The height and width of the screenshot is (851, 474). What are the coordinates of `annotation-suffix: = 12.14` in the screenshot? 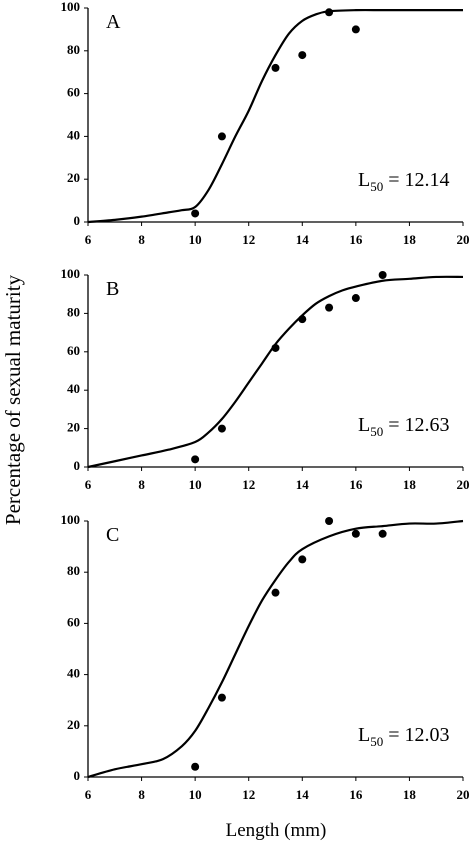 It's located at (416, 180).